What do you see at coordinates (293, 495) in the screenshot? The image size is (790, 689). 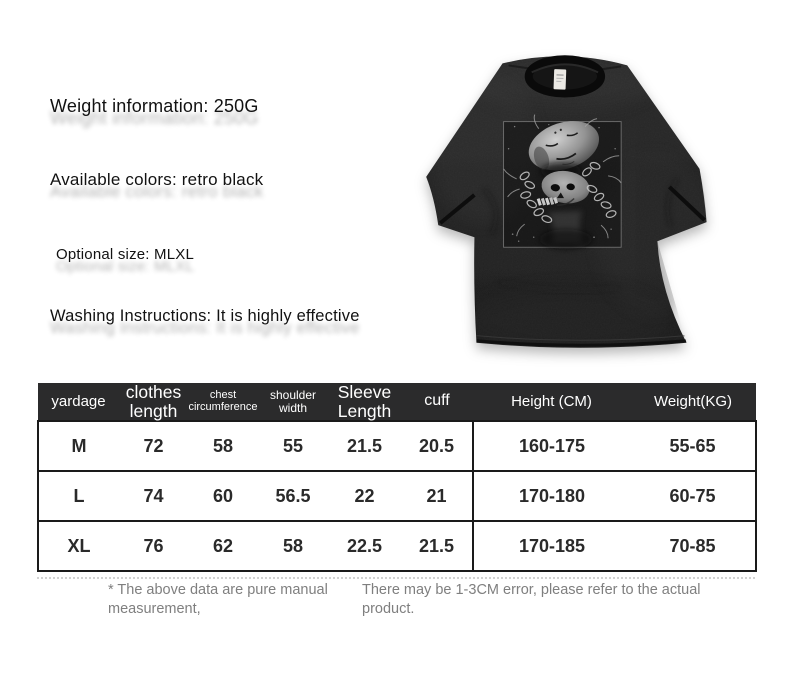 I see `table-cell: 56.5` at bounding box center [293, 495].